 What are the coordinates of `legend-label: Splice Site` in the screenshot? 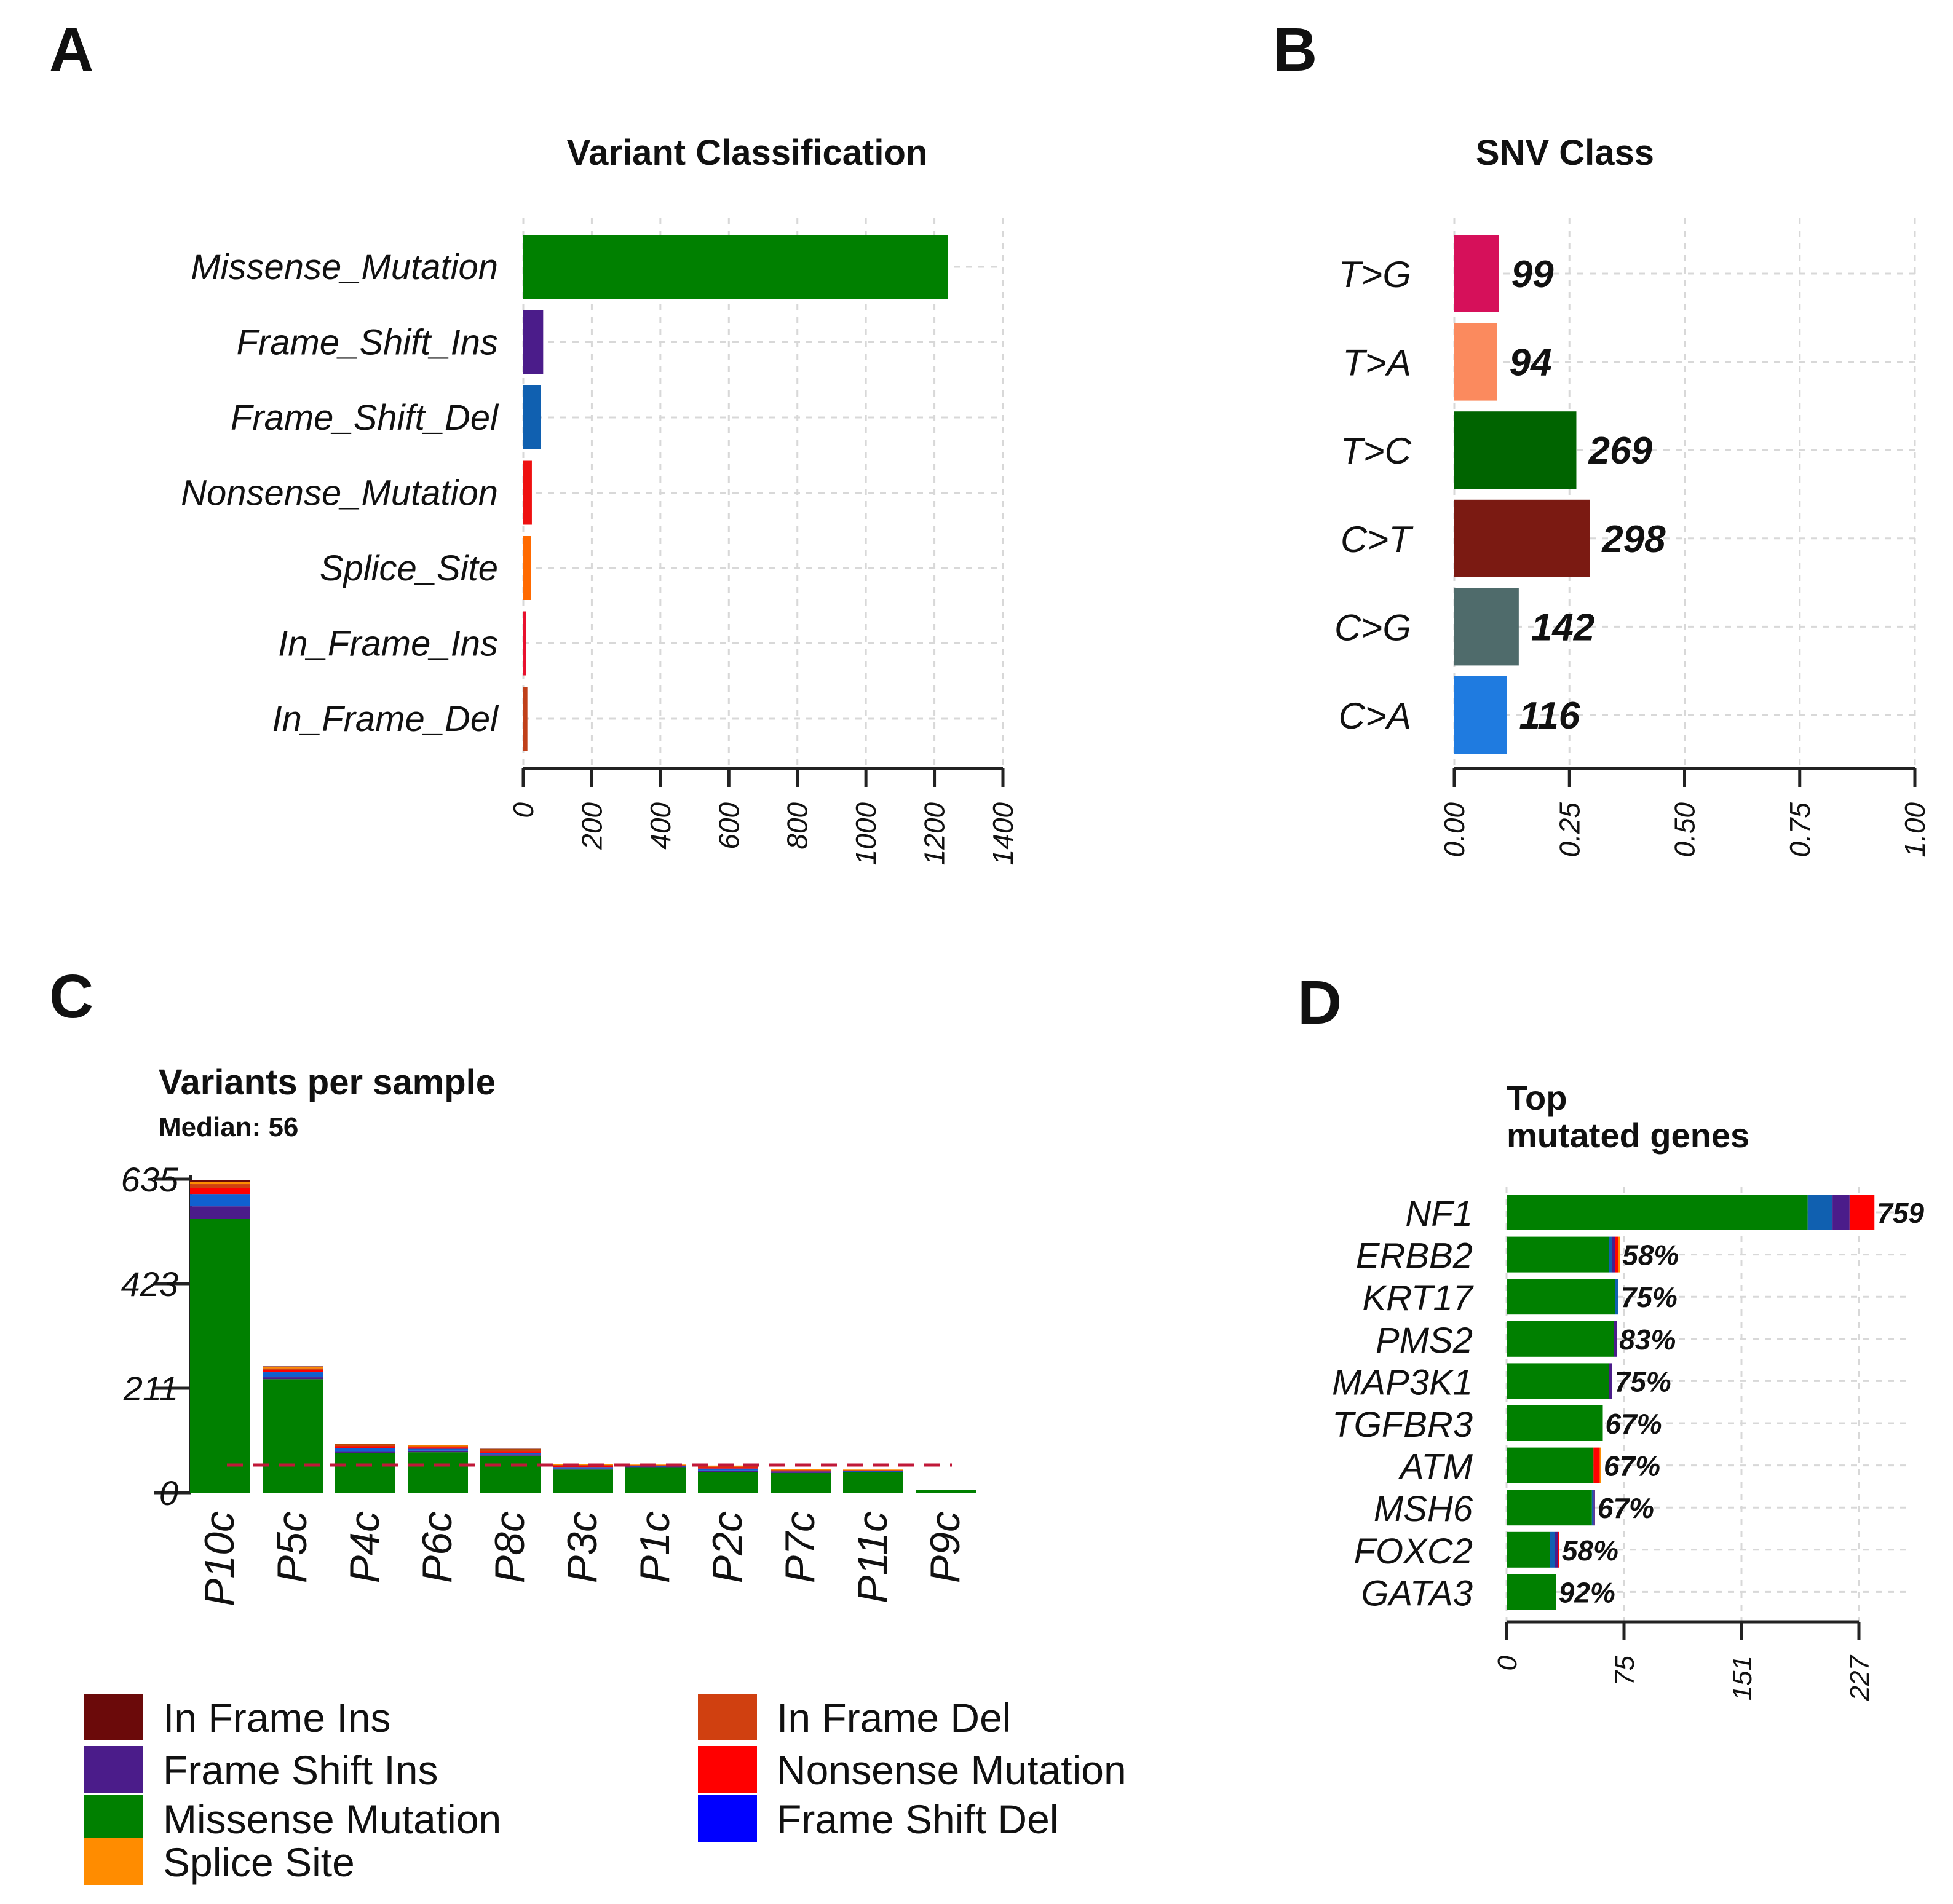 It's located at (259, 1862).